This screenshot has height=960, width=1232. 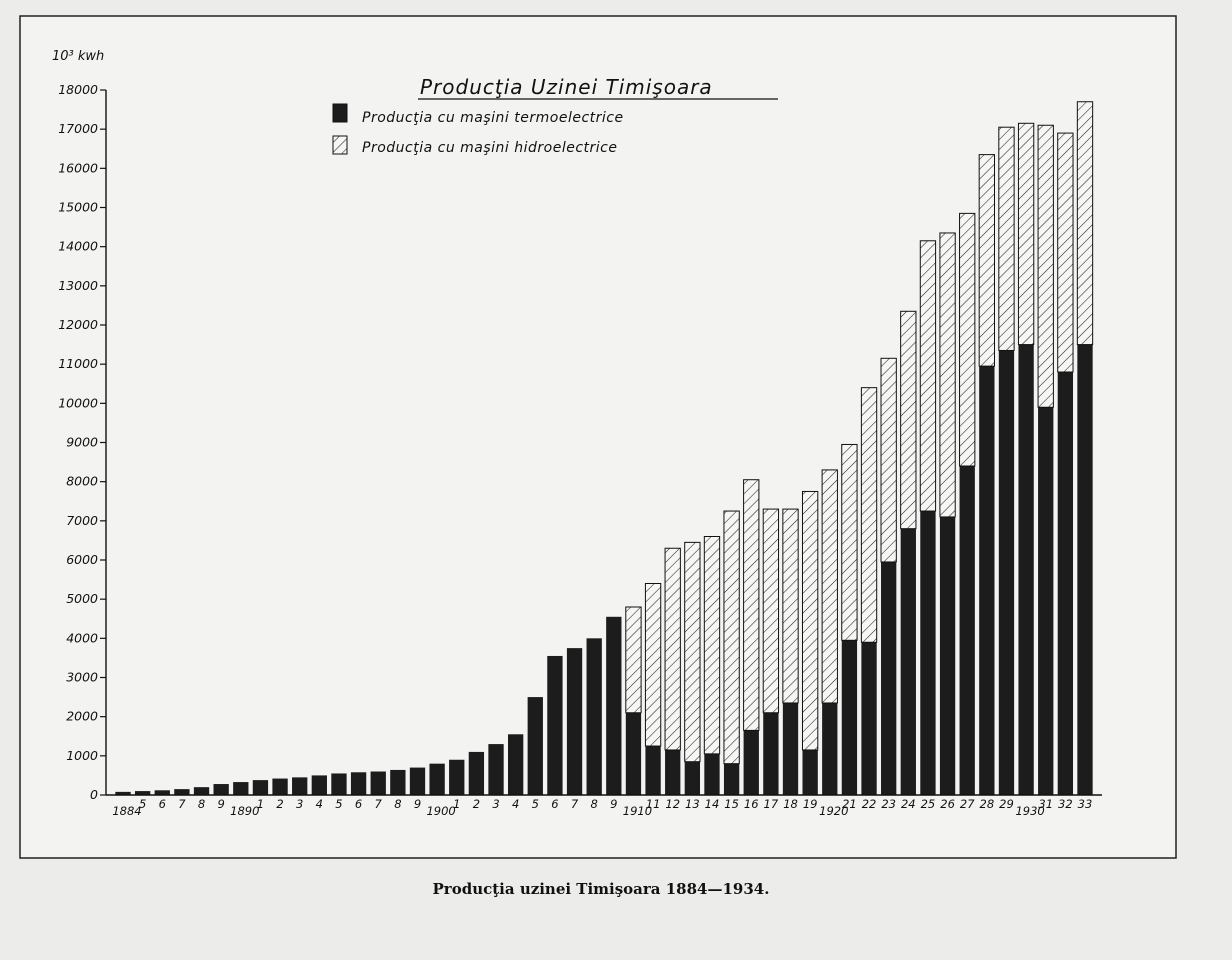 I want to click on y-tick-label: 7000, so click(x=82, y=520).